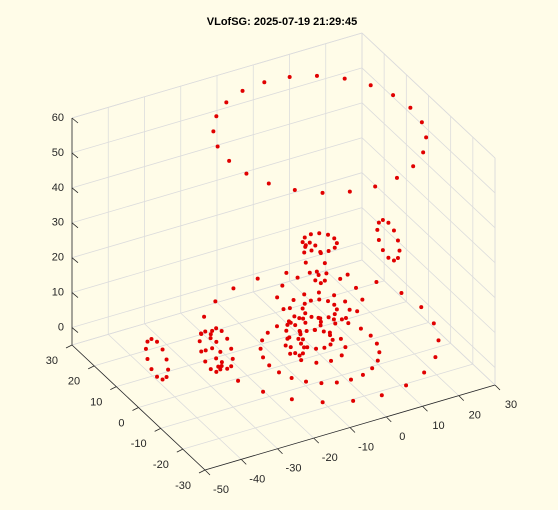 This screenshot has width=558, height=510. Describe the element at coordinates (366, 447) in the screenshot. I see `x-tick-label: -10` at that location.